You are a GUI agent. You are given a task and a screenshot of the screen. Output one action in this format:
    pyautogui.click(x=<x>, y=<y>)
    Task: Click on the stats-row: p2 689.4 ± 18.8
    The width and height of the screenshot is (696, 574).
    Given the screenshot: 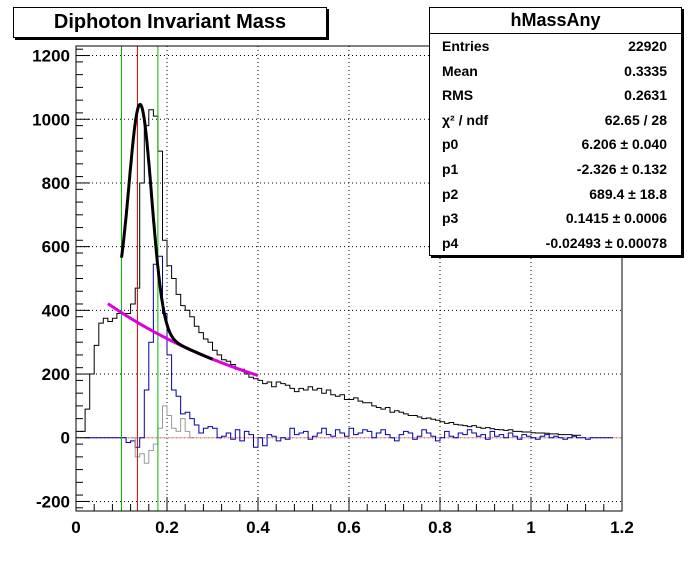 What is the action you would take?
    pyautogui.click(x=555, y=194)
    